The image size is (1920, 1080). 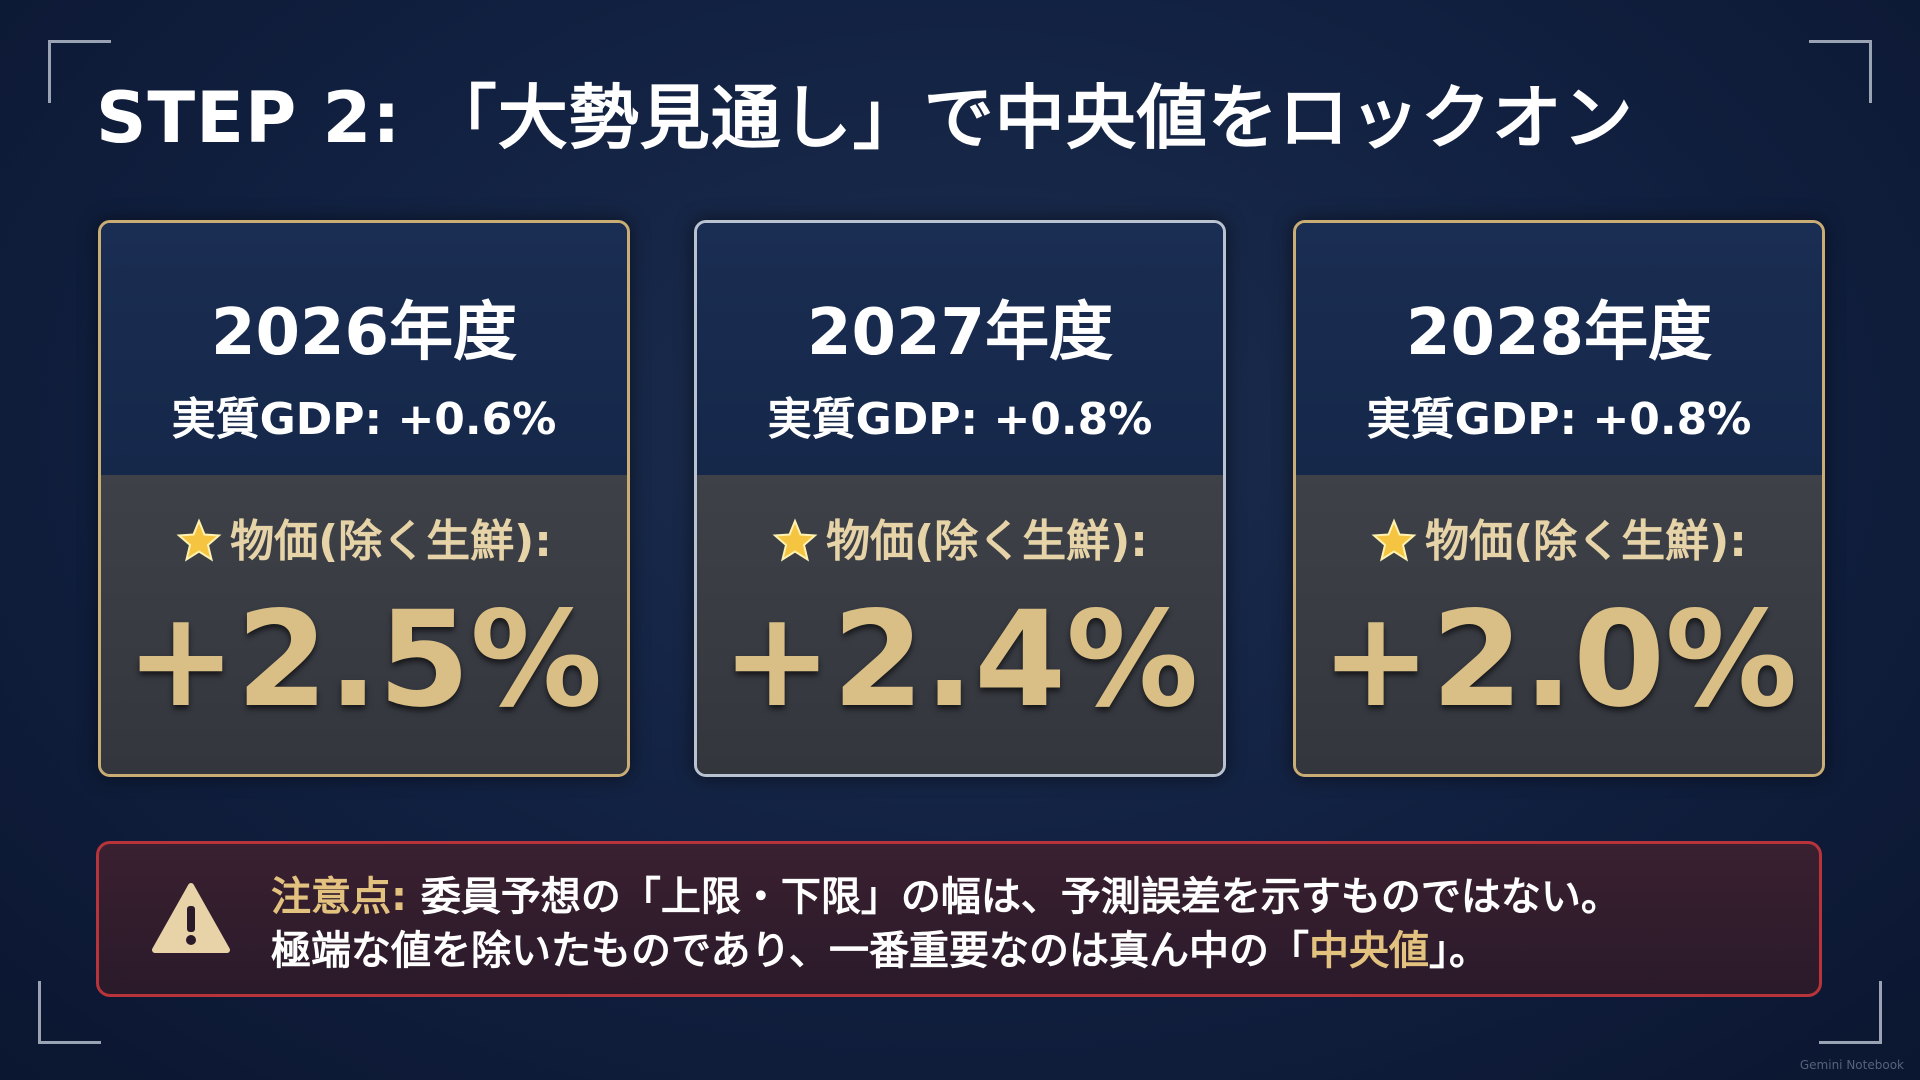 I want to click on card-value: +2.4%, so click(x=960, y=660).